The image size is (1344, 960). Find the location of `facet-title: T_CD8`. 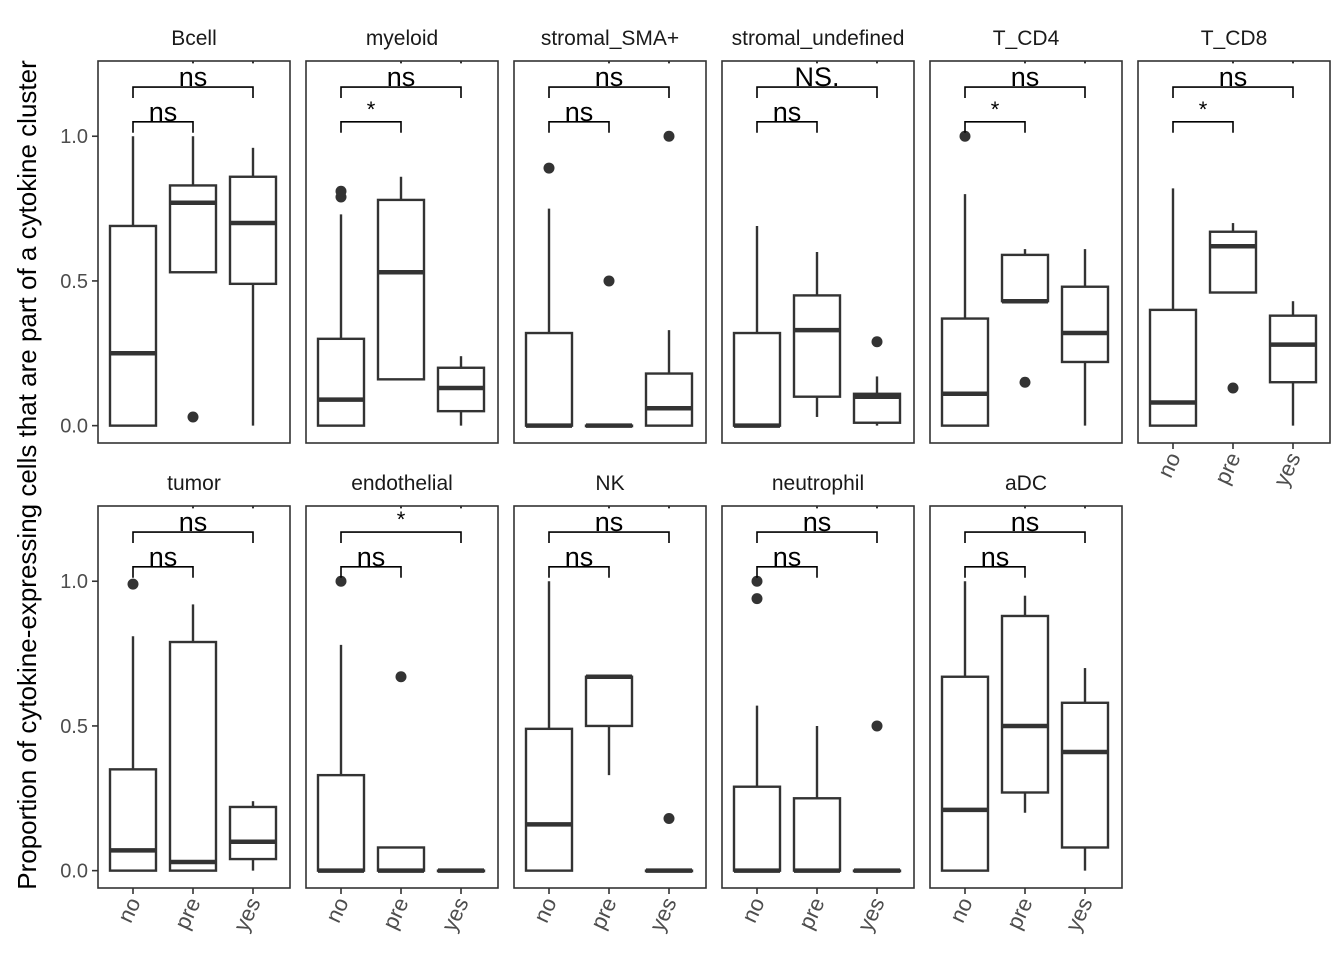

facet-title: T_CD8 is located at coordinates (1234, 38).